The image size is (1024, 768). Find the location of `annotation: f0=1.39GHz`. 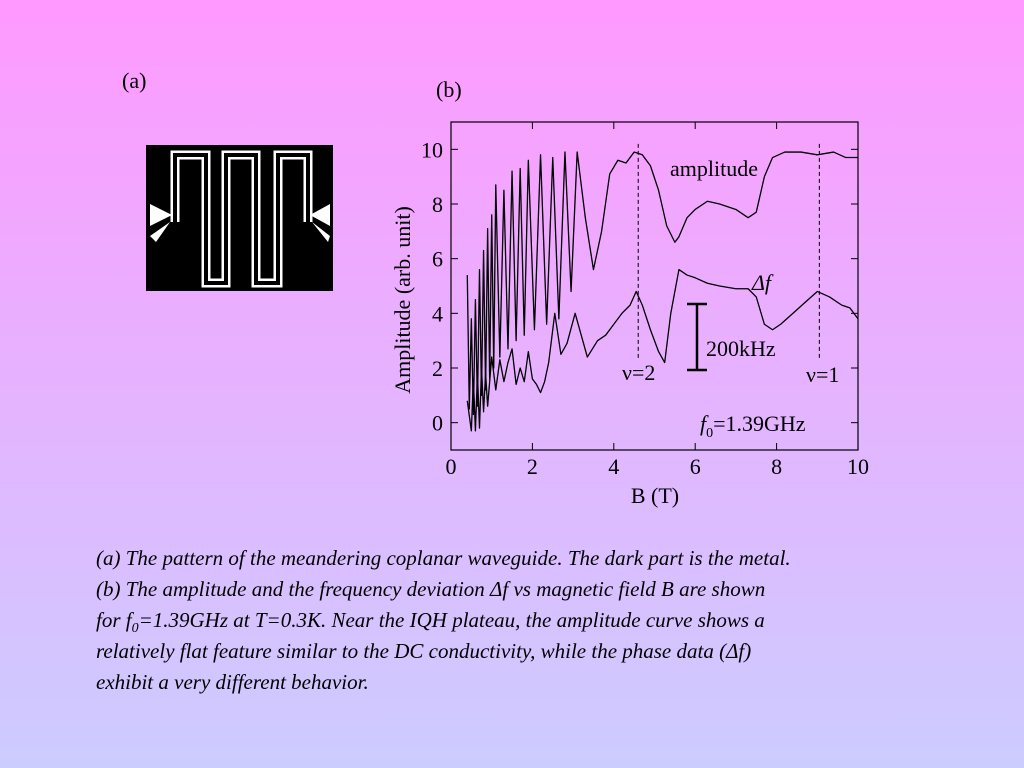

annotation: f0=1.39GHz is located at coordinates (753, 426).